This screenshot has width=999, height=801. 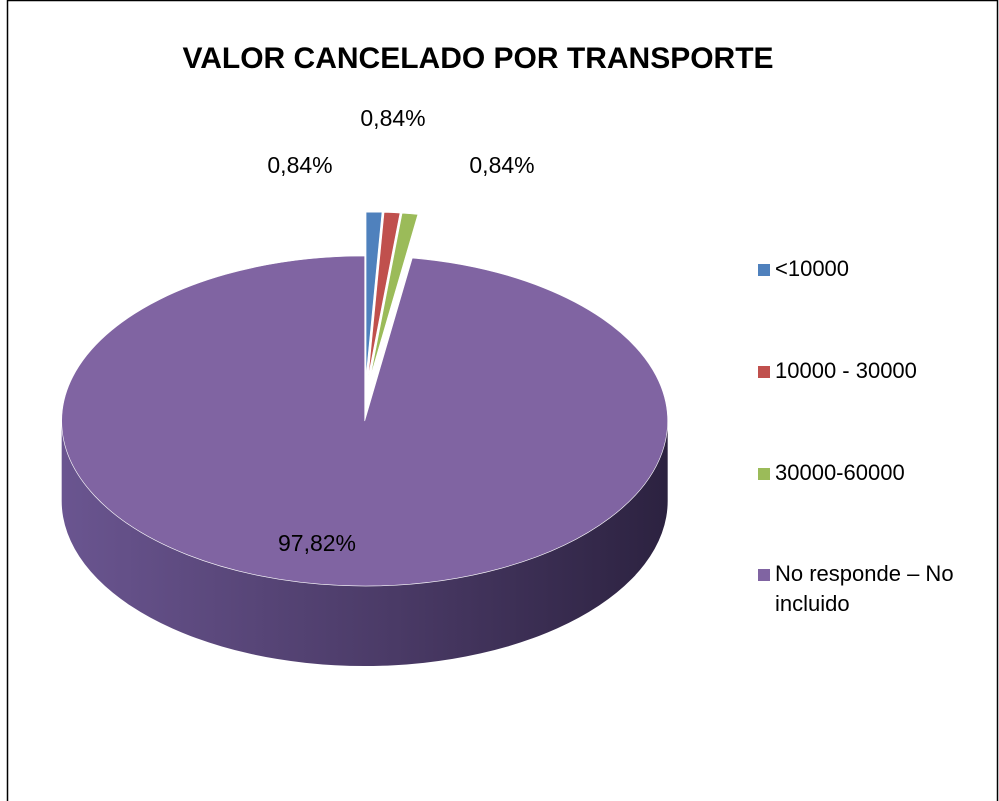 I want to click on legend-label: No responde – No incluido, so click(x=864, y=588).